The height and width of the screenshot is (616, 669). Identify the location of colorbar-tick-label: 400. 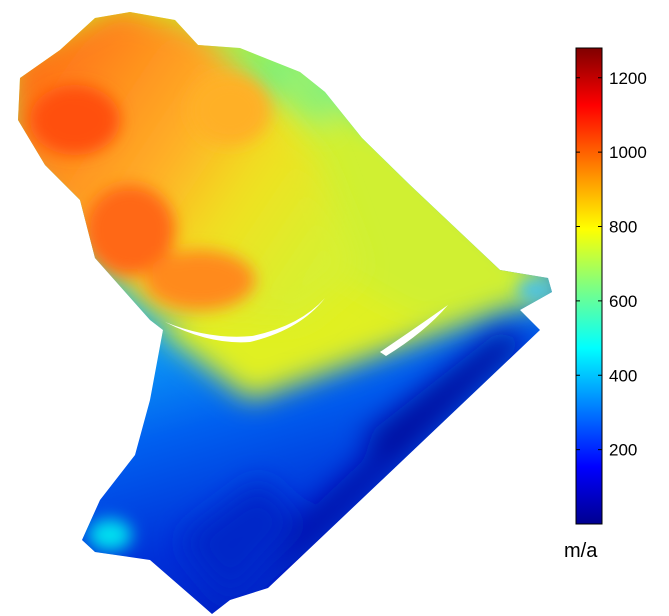
(623, 375).